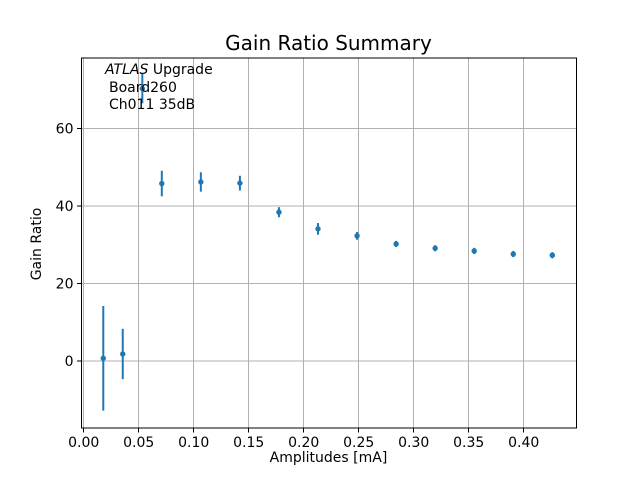 The image size is (640, 480). Describe the element at coordinates (328, 458) in the screenshot. I see `x-axis-label: Amplitudes [mA]` at that location.